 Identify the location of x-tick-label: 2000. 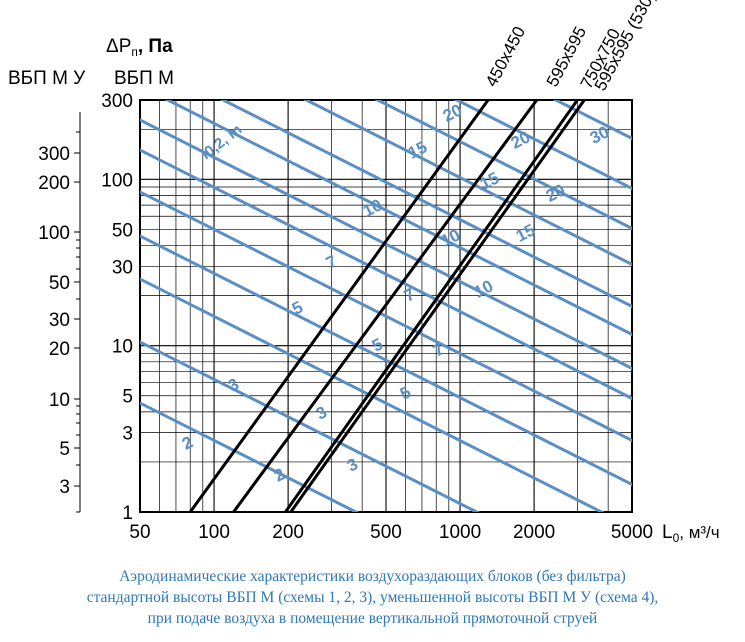
(534, 532).